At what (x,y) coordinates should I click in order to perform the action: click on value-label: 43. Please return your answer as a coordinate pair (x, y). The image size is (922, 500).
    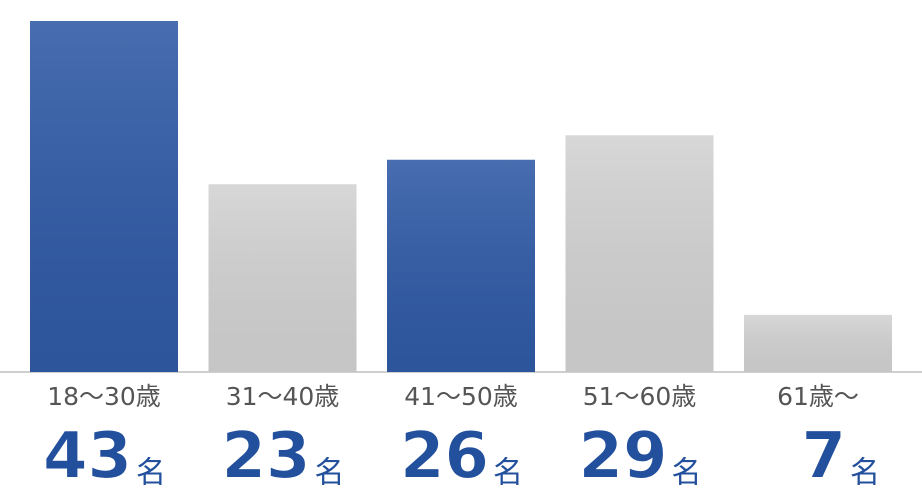
    Looking at the image, I should click on (87, 457).